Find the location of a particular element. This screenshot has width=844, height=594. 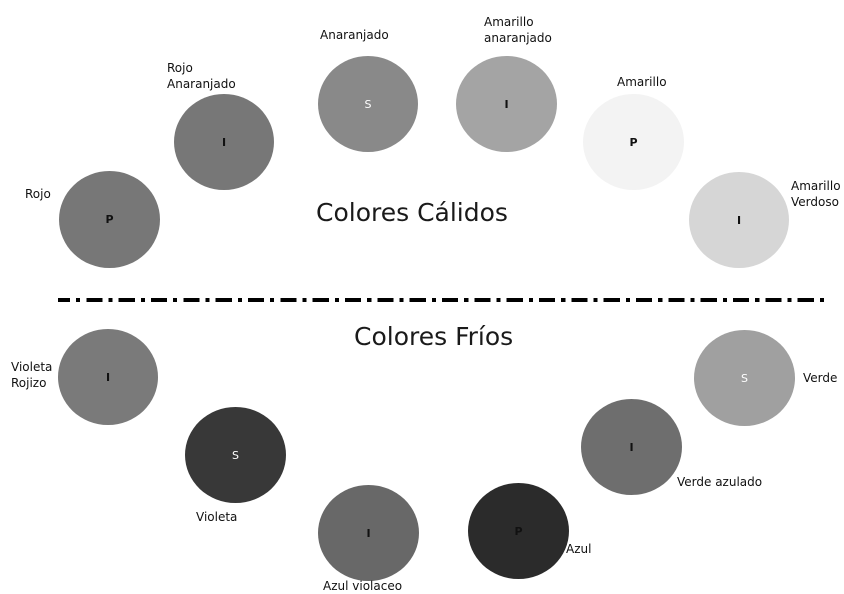

label-azul: Azul is located at coordinates (579, 549).